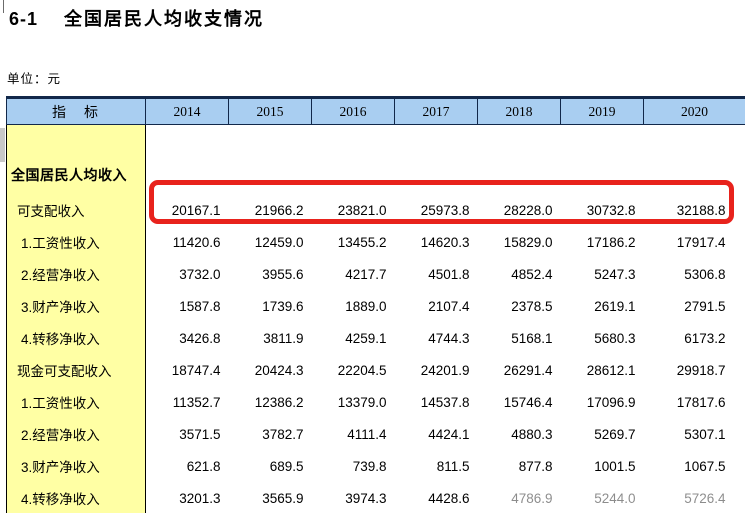 The image size is (745, 513). Describe the element at coordinates (164, 19) in the screenshot. I see `table-title-text: 全国居民人均收支情况` at that location.